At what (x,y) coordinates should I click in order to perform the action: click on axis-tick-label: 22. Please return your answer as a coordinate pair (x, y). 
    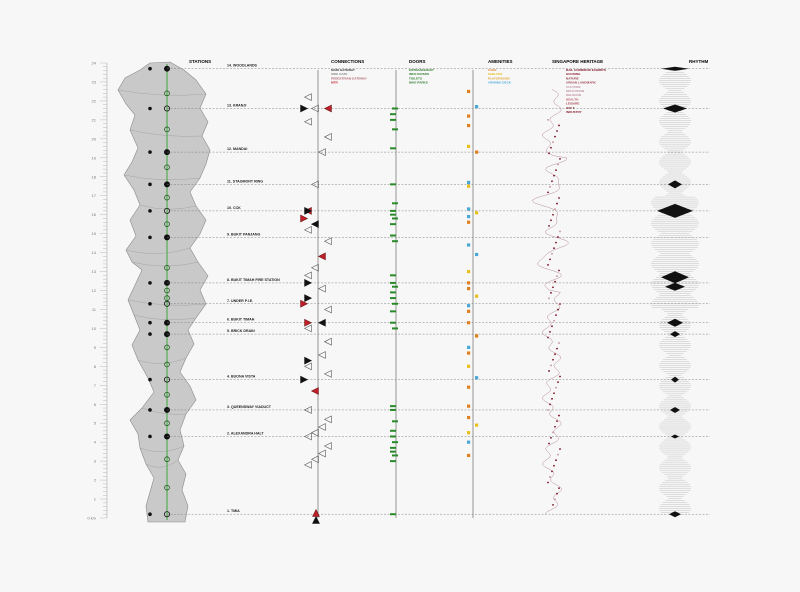
    Looking at the image, I should click on (94, 100).